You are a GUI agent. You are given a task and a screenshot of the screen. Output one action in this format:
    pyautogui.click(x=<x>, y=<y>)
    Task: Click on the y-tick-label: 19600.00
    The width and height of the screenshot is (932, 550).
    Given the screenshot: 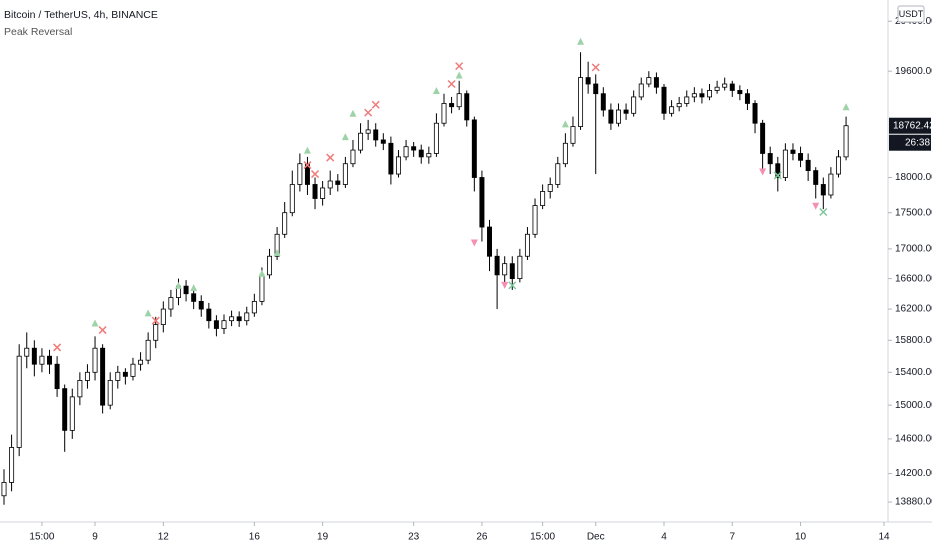 What is the action you would take?
    pyautogui.click(x=913, y=71)
    